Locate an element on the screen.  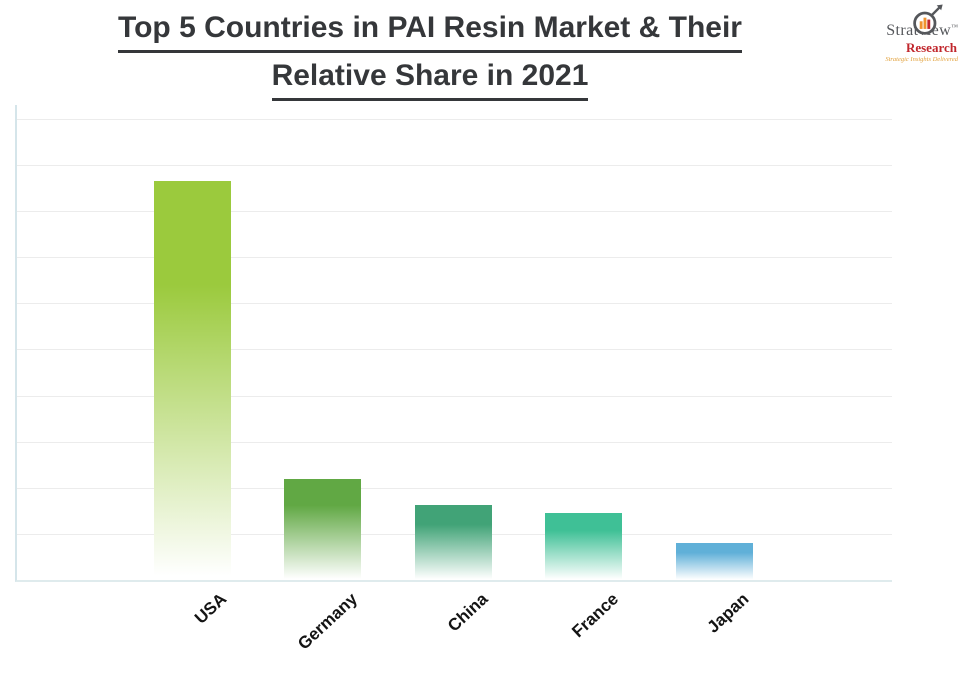
bar-japan is located at coordinates (714, 561).